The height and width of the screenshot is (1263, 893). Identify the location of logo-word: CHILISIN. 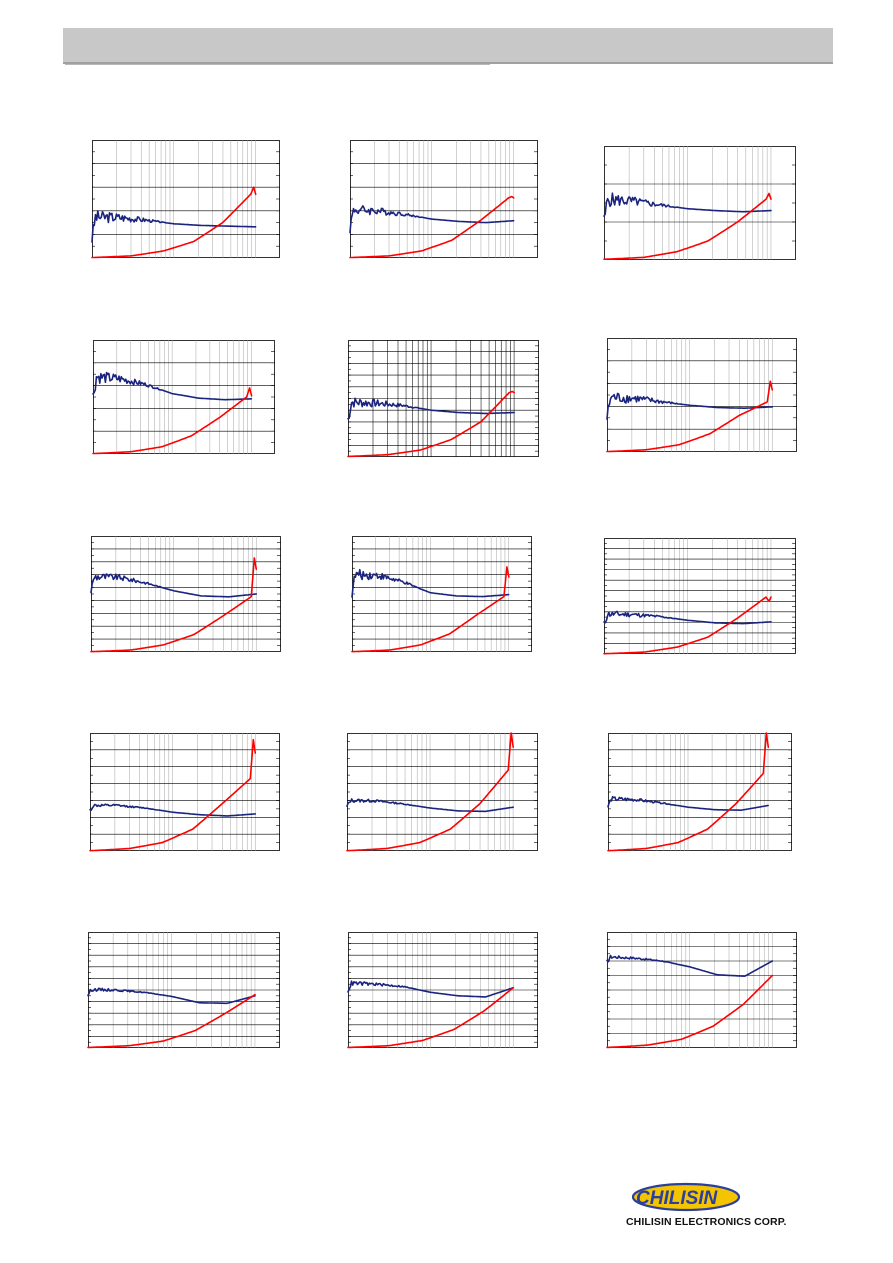
(677, 1198).